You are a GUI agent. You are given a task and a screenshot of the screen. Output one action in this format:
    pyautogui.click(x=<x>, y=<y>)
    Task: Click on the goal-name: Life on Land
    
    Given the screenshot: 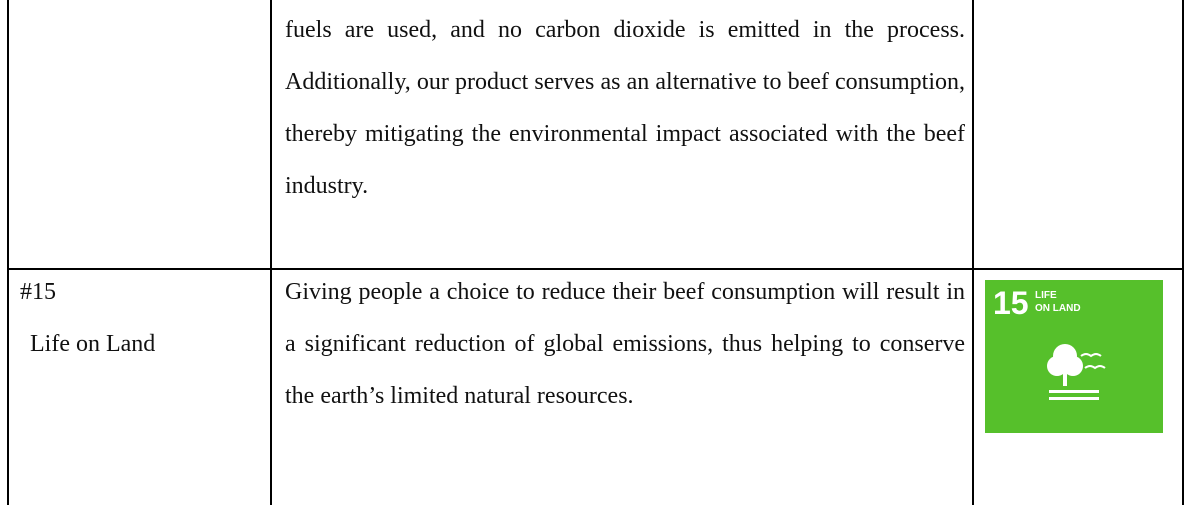 What is the action you would take?
    pyautogui.click(x=93, y=344)
    